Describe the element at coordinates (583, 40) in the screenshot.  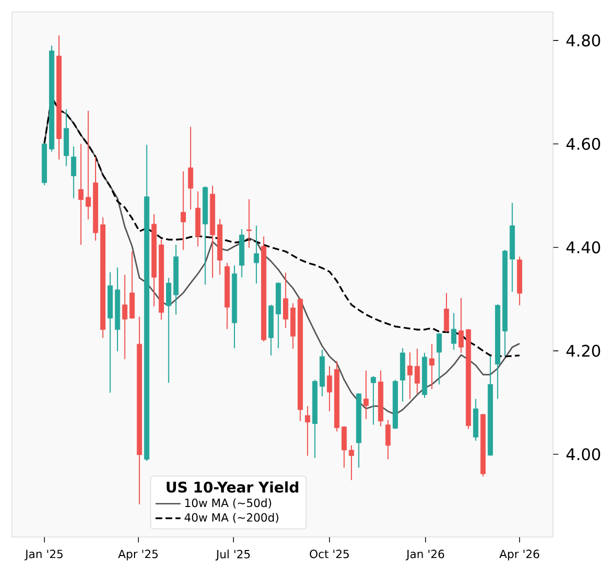
I see `y-tick-label: 4.80` at that location.